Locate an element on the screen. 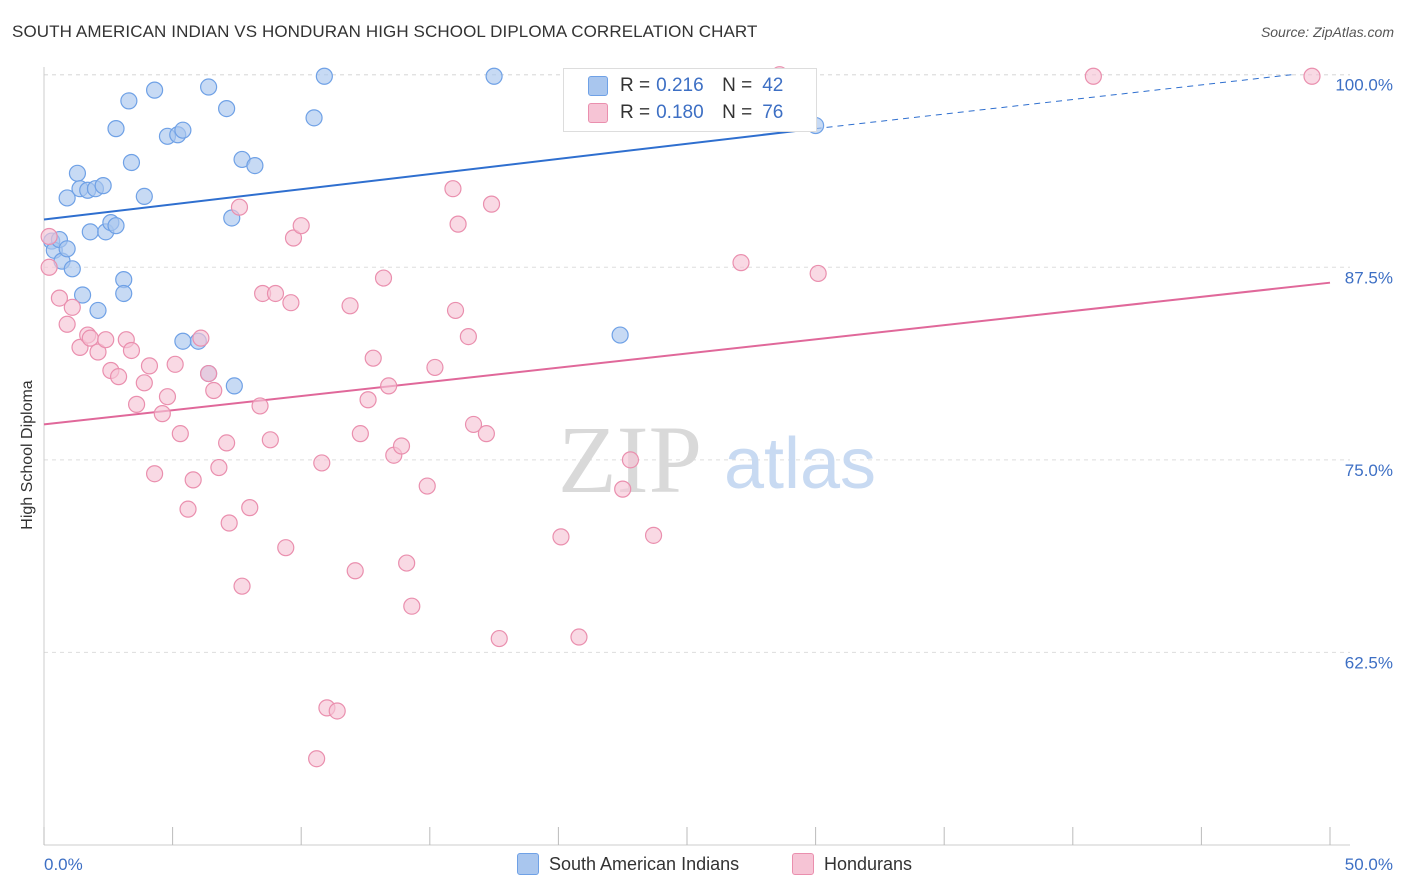  watermark: ZIP atlas is located at coordinates (717, 459).